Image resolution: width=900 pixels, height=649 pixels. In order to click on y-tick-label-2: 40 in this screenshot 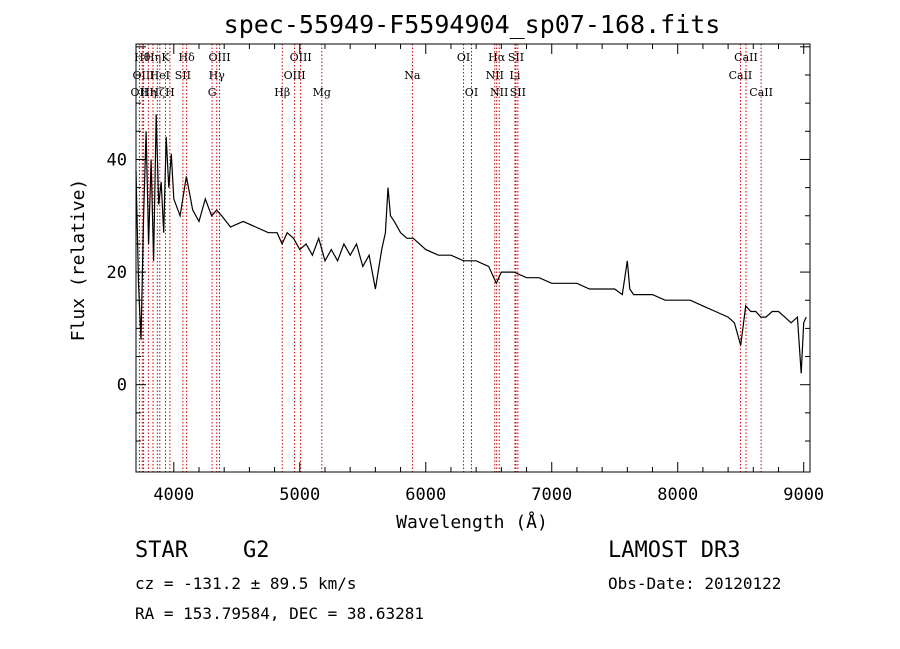, I will do `click(117, 160)`.